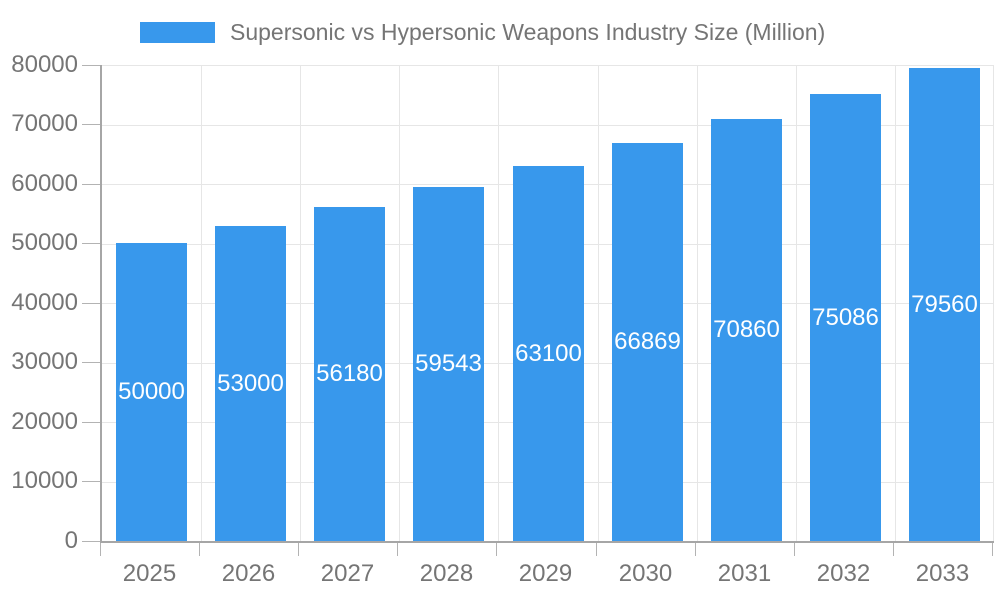 The image size is (1000, 600). Describe the element at coordinates (44, 64) in the screenshot. I see `y-axis-label: 80000` at that location.